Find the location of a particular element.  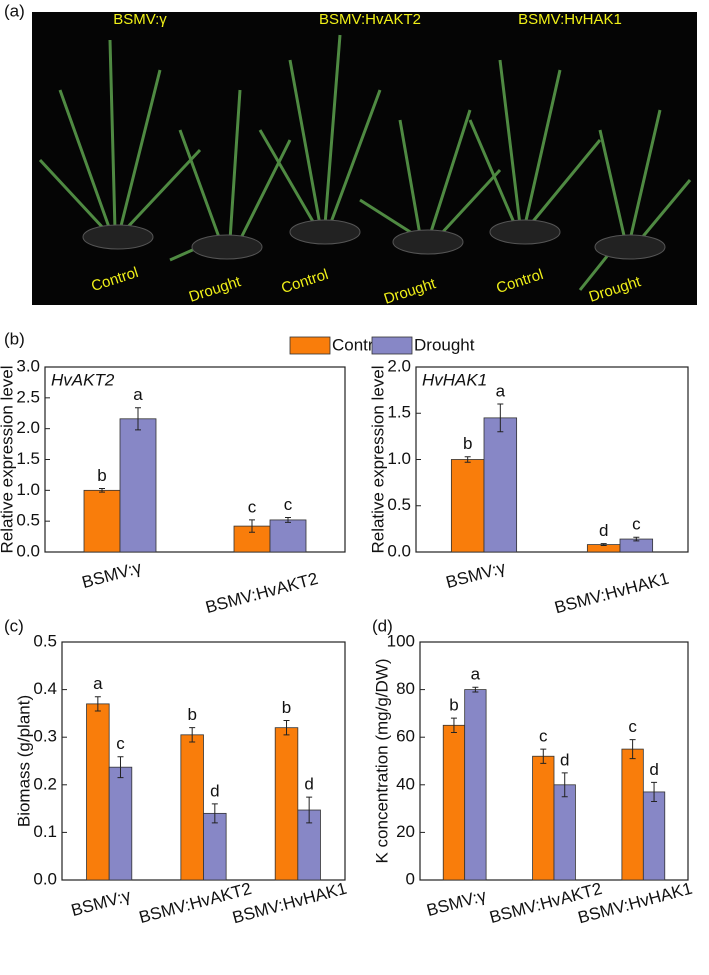

y-tick-label: 0 is located at coordinates (410, 878).